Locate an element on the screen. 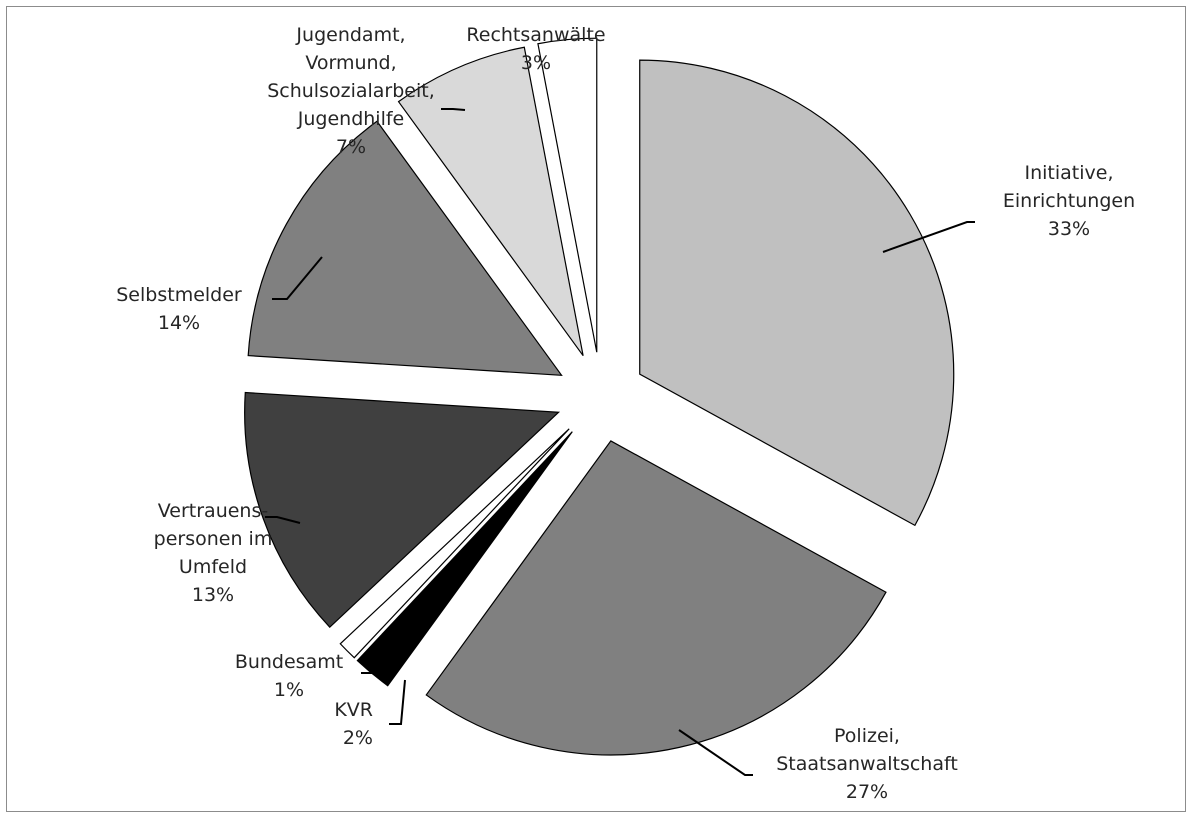 Image resolution: width=1192 pixels, height=813 pixels. slice-label-8: Rechtsanwälte 3% is located at coordinates (535, 49).